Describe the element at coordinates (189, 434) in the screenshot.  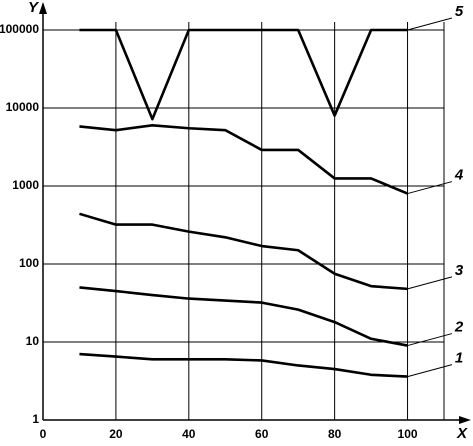
I see `x-tick-label: 40` at that location.